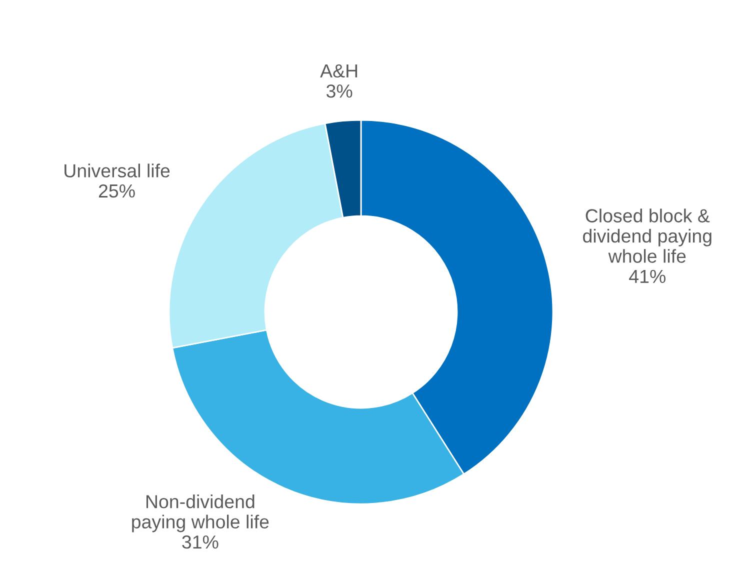 The width and height of the screenshot is (739, 574). What do you see at coordinates (339, 71) in the screenshot?
I see `slice-label: A&H` at bounding box center [339, 71].